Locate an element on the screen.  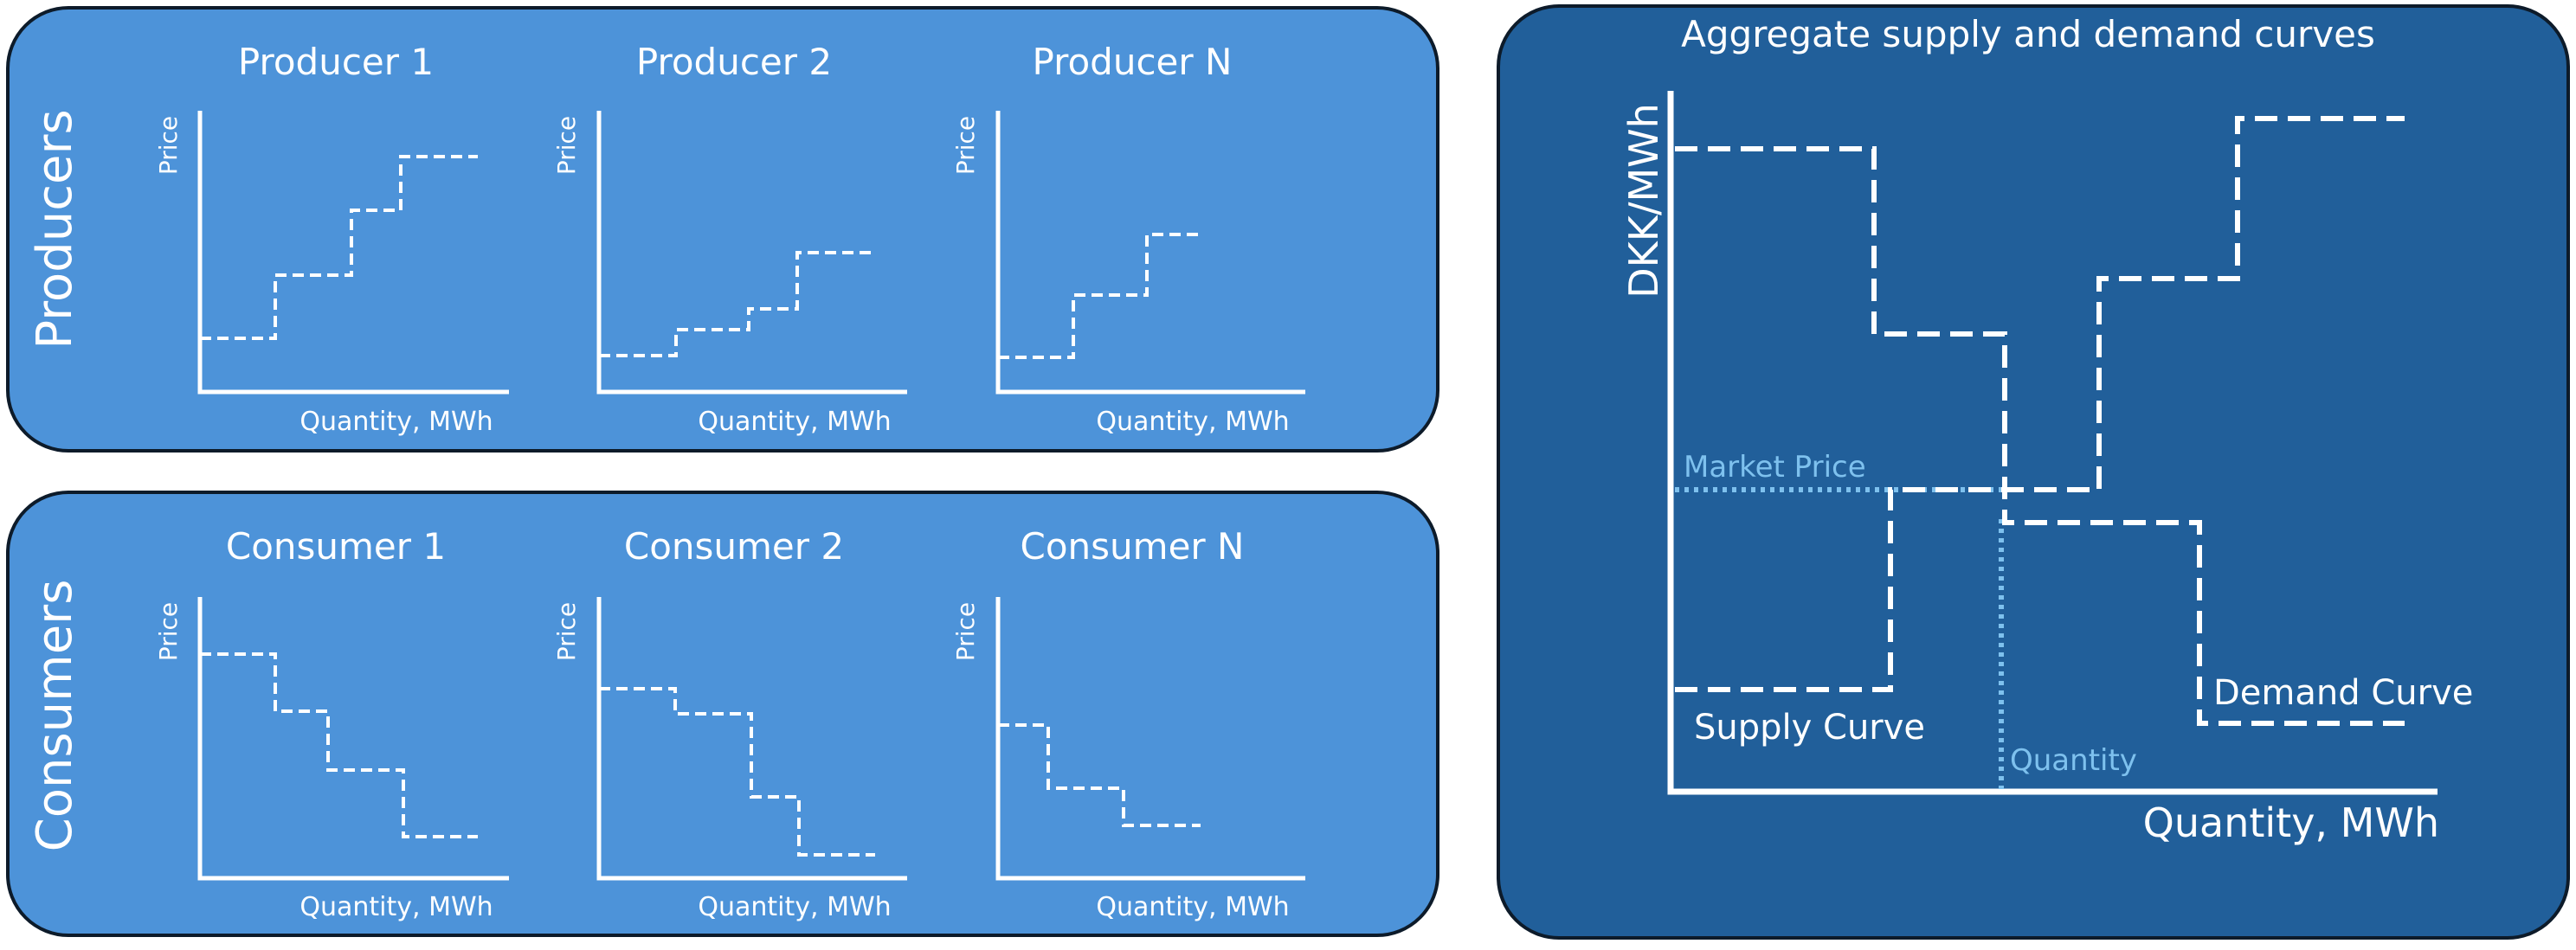
consumer-1-ylabel: Price is located at coordinates (168, 631).